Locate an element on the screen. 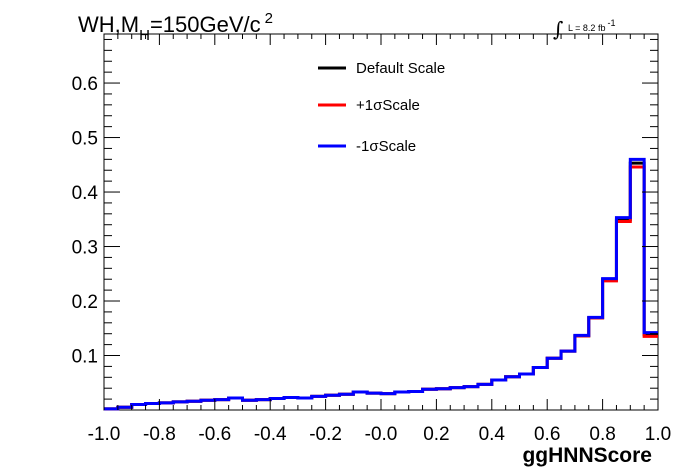  y-tick-label: 0.1 is located at coordinates (85, 357).